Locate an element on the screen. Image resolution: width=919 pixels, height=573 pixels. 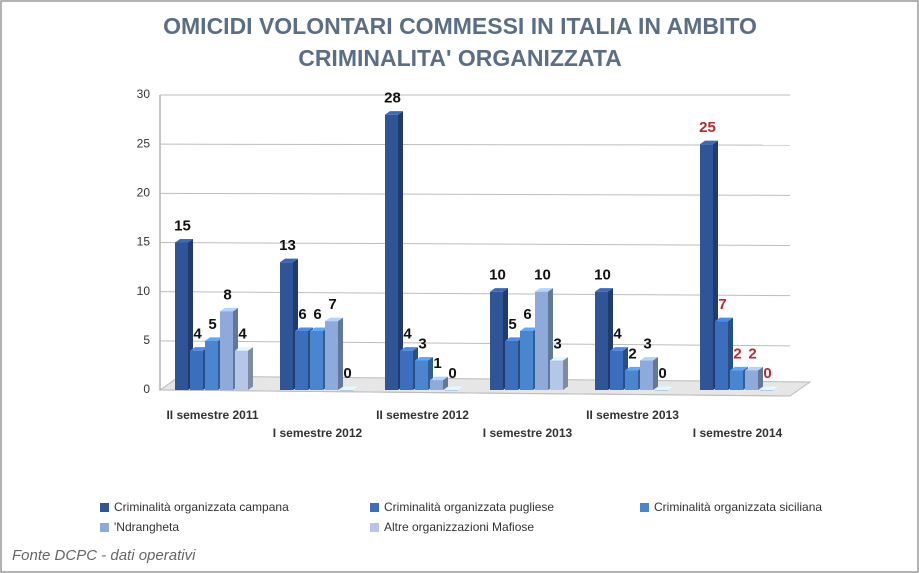
y-tick-label: 25 is located at coordinates (144, 143).